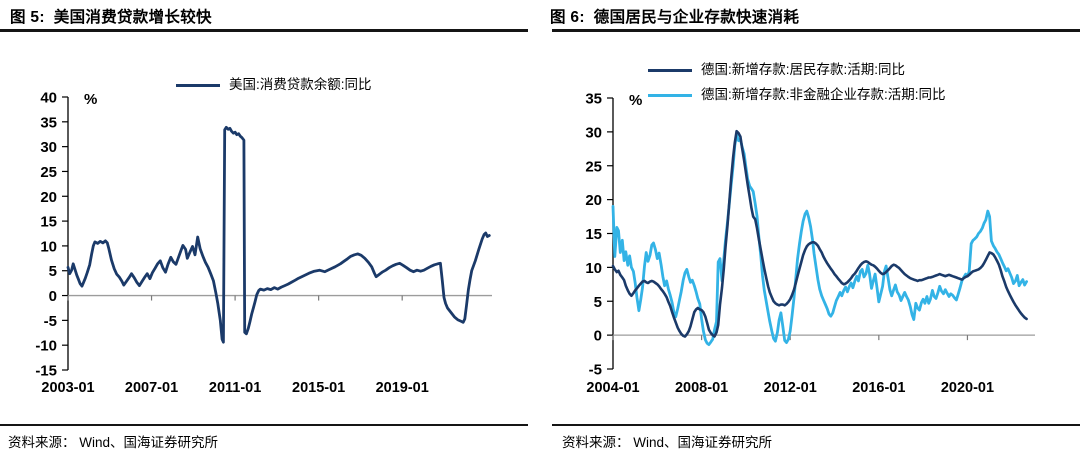  What do you see at coordinates (967, 388) in the screenshot?
I see `x-tick-label: 2020-01` at bounding box center [967, 388].